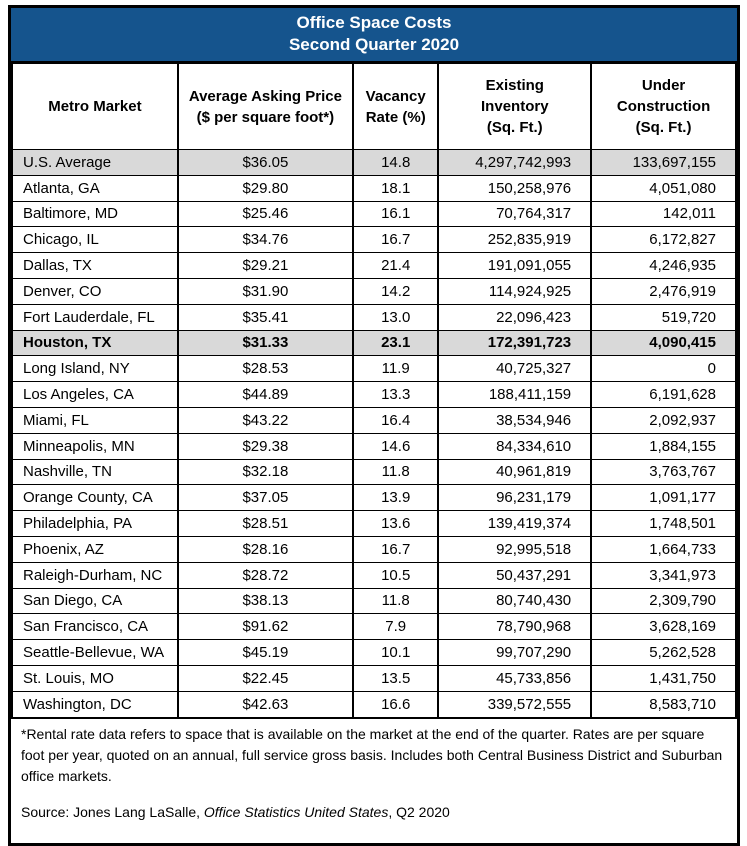  What do you see at coordinates (515, 265) in the screenshot?
I see `cell-inventory: 191,091,055` at bounding box center [515, 265].